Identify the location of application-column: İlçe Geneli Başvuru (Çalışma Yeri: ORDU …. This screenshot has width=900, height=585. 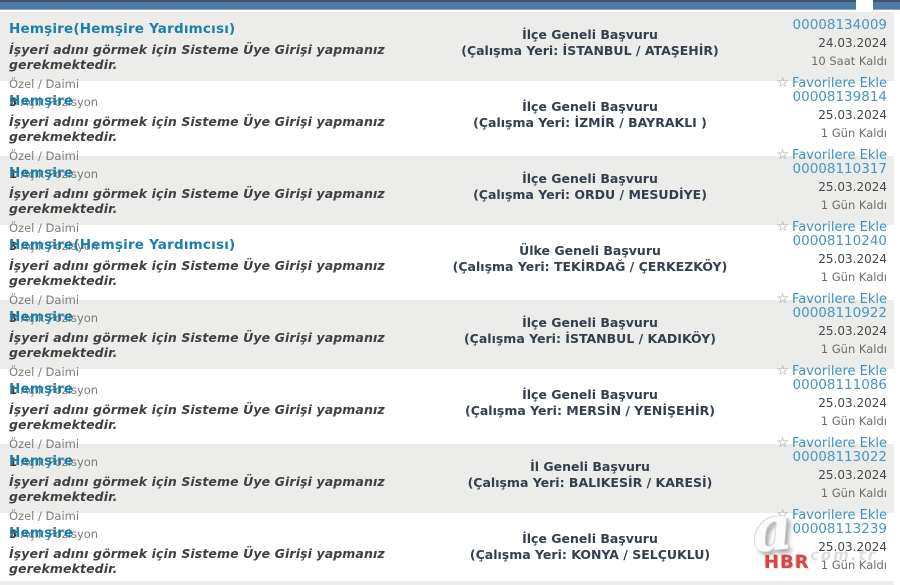
(590, 179).